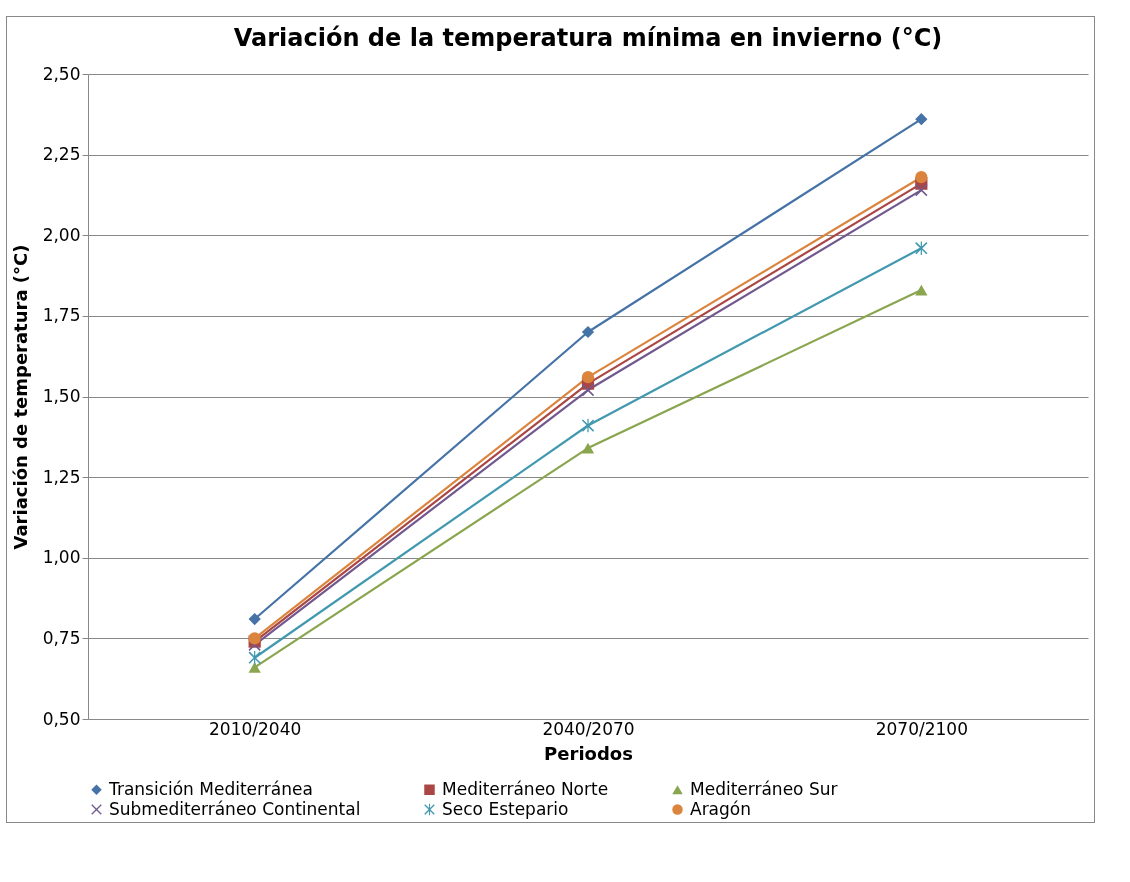  I want to click on x-tick-label: 2010/2040, so click(255, 728).